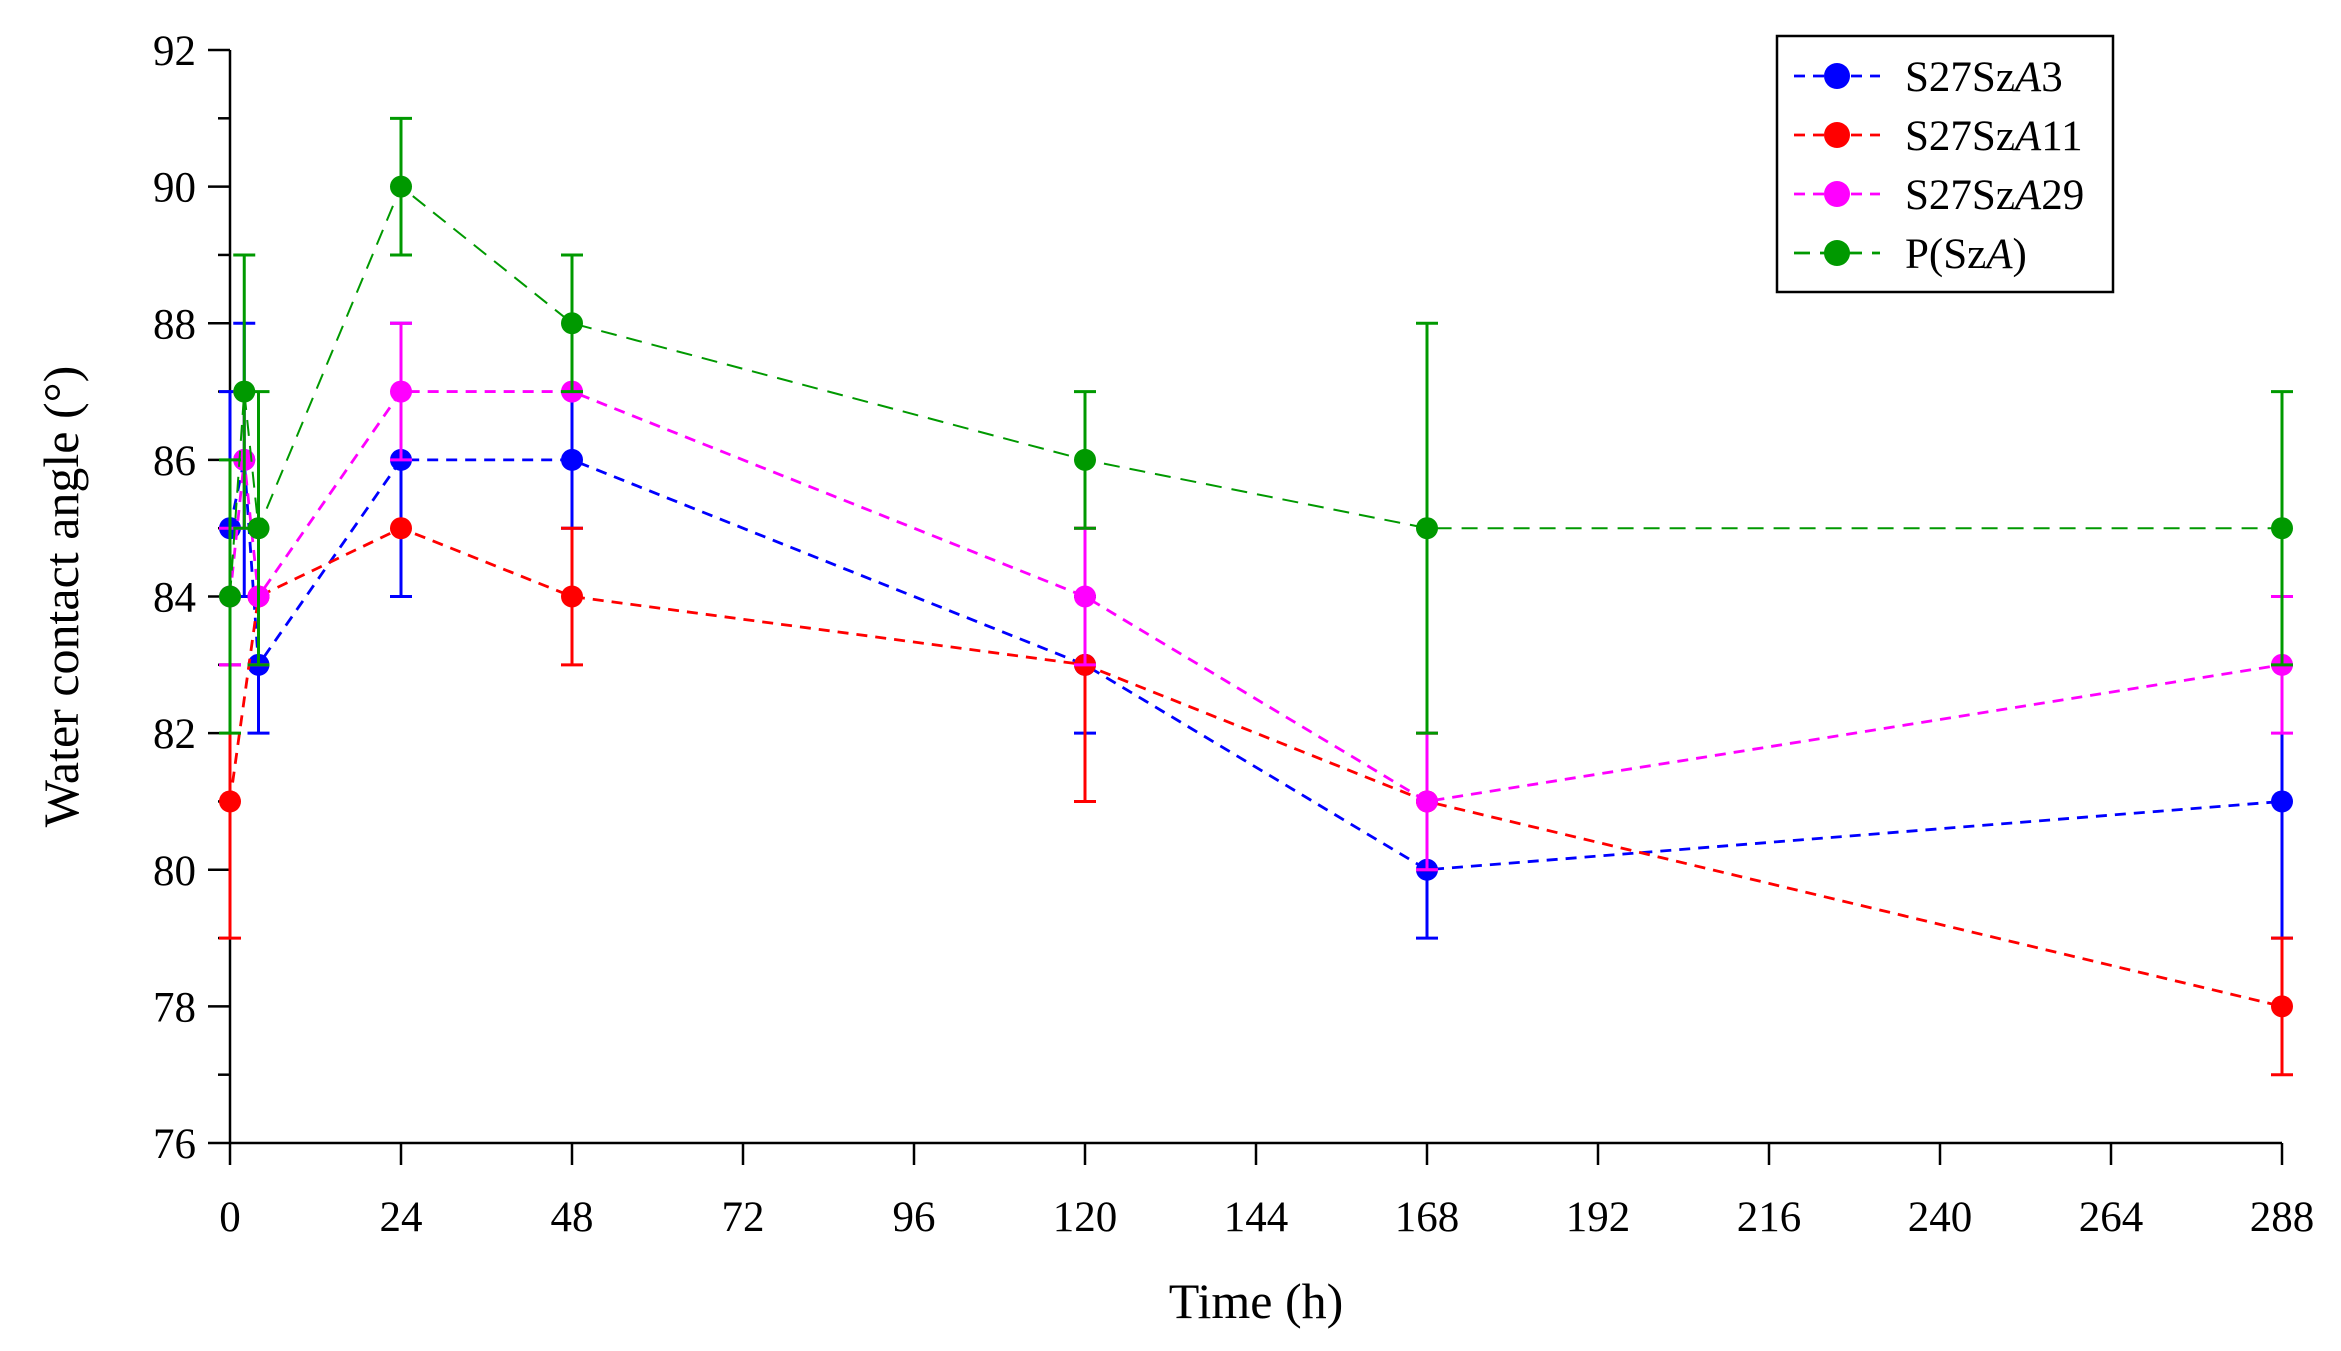 This screenshot has height=1351, width=2341. Describe the element at coordinates (1769, 1217) in the screenshot. I see `x-tick-label: 216` at that location.